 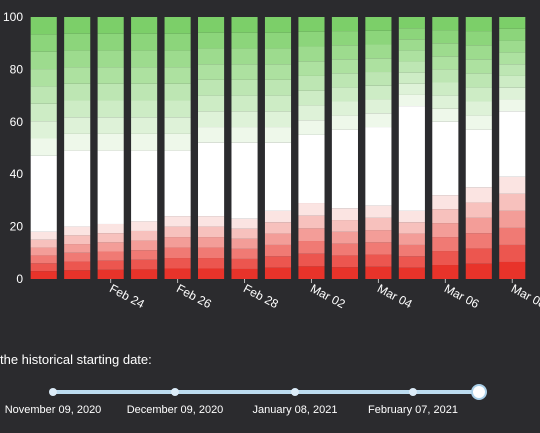 I want to click on x-tick-label: Mar 06, so click(x=462, y=296).